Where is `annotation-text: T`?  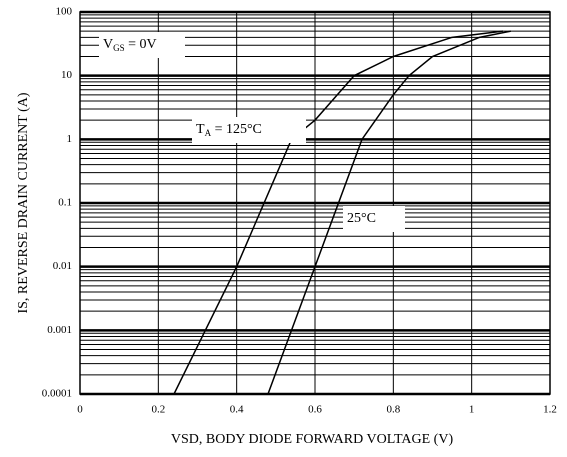
annotation-text: T is located at coordinates (200, 129).